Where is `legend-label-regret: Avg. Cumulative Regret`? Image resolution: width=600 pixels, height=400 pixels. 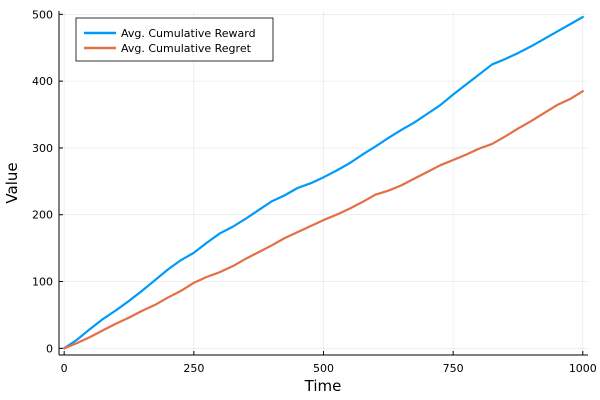 legend-label-regret: Avg. Cumulative Regret is located at coordinates (186, 48).